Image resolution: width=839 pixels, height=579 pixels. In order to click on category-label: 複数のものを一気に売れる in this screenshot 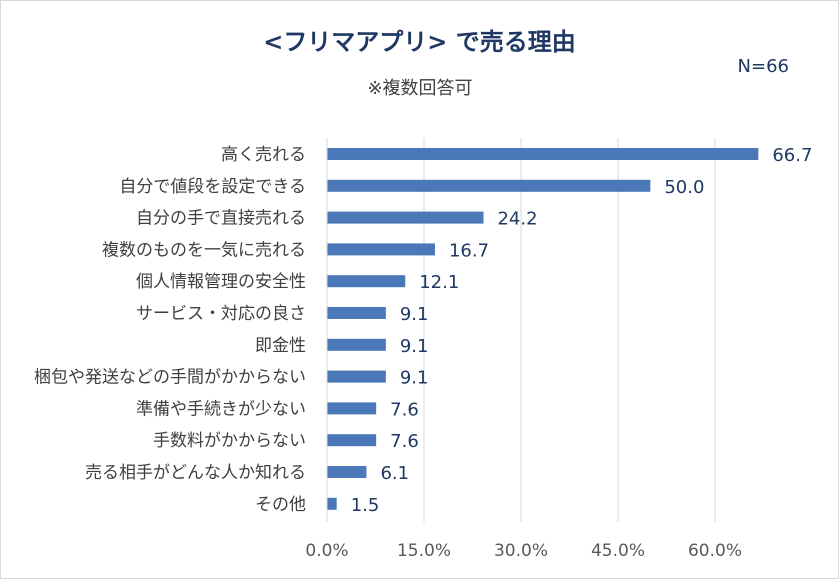, I will do `click(204, 250)`.